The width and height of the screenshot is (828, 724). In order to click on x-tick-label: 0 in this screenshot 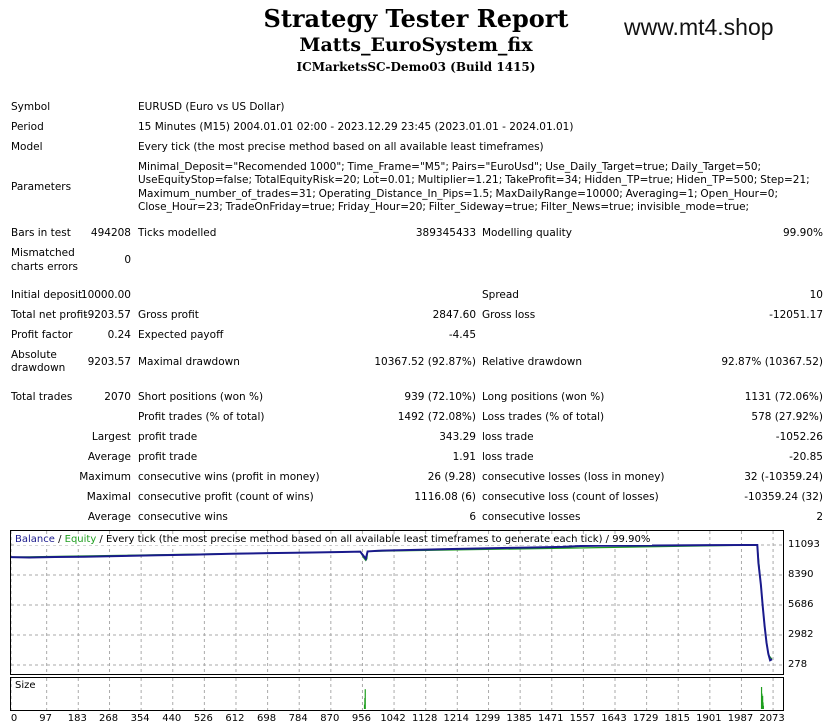, I will do `click(14, 718)`.